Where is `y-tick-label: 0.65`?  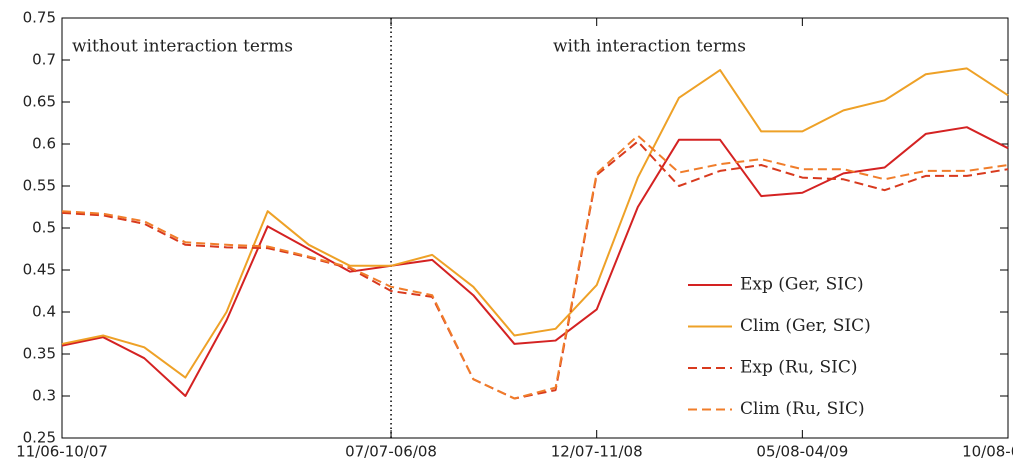 y-tick-label: 0.65 is located at coordinates (39, 102).